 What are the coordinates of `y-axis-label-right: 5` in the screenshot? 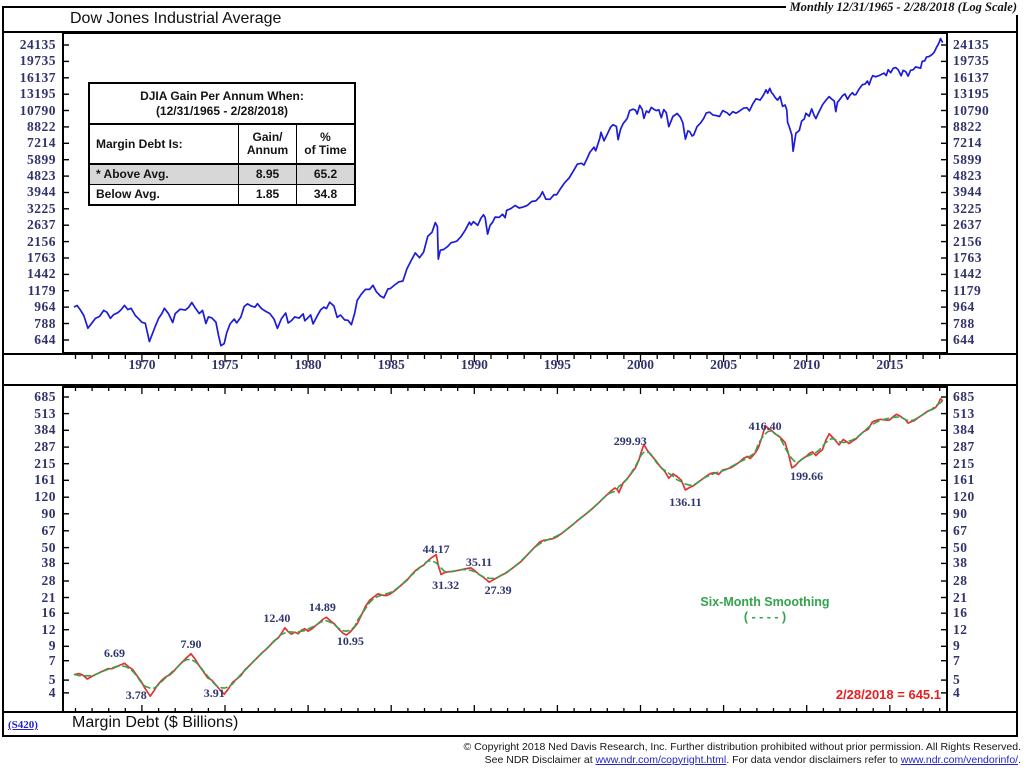 It's located at (957, 680).